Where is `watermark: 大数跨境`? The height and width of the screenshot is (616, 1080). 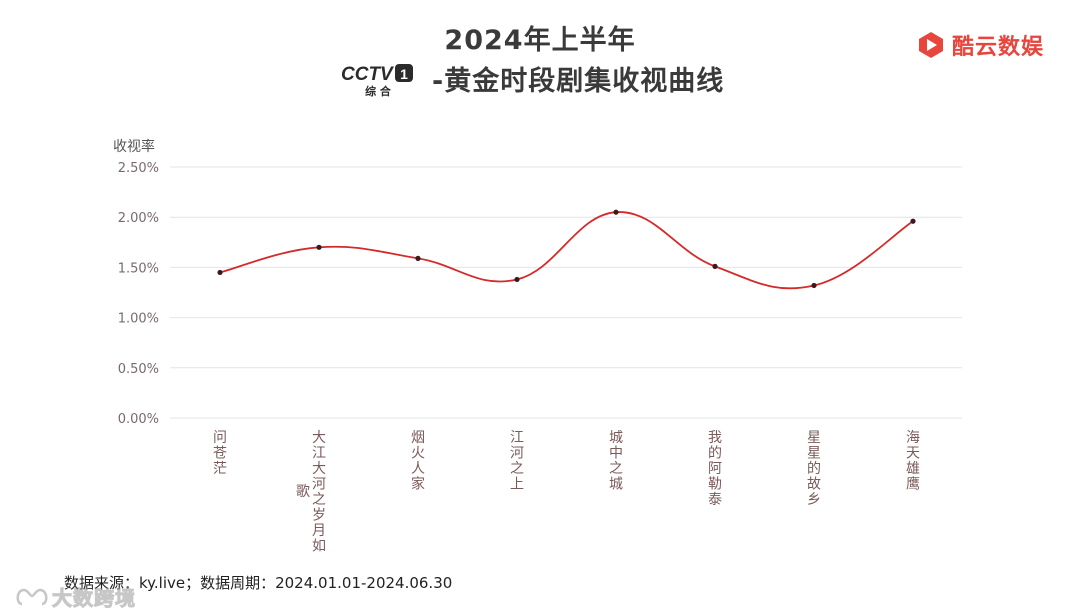
watermark: 大数跨境 is located at coordinates (75, 596).